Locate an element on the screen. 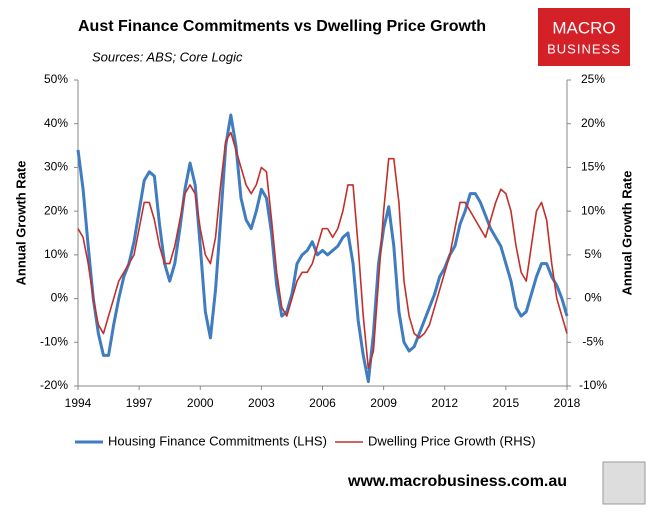  x-tick-label: 2003 is located at coordinates (261, 403).